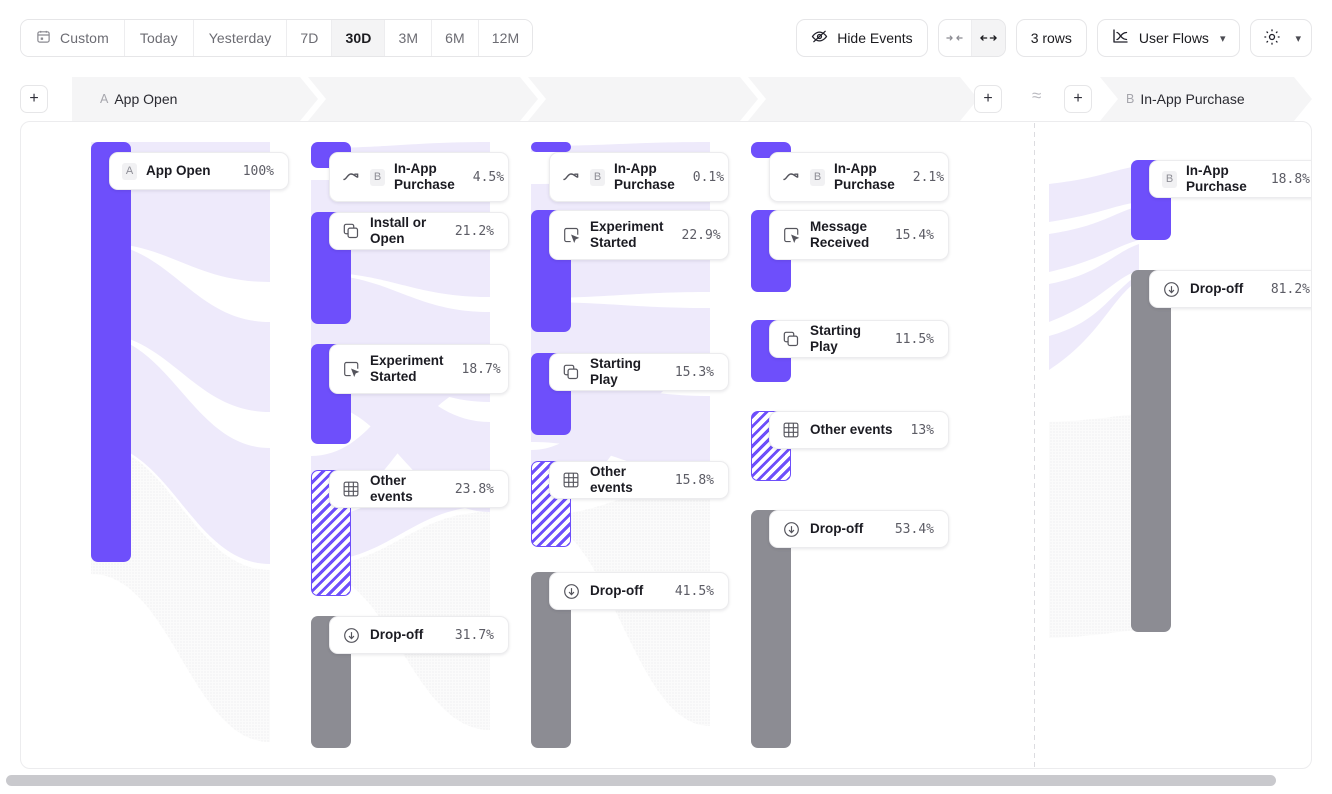 This screenshot has width=1332, height=794. What do you see at coordinates (1298, 38) in the screenshot?
I see `chevron-down-icon: ▾` at bounding box center [1298, 38].